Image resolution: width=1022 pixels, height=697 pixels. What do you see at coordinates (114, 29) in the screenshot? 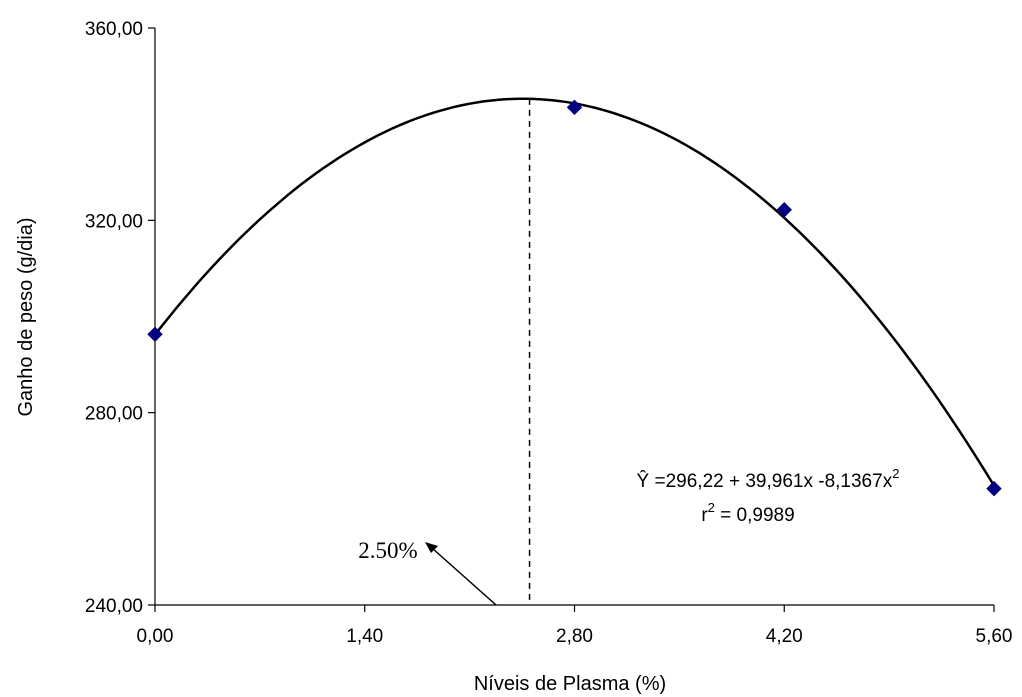
I see `y-tick-label: 360,00` at bounding box center [114, 29].